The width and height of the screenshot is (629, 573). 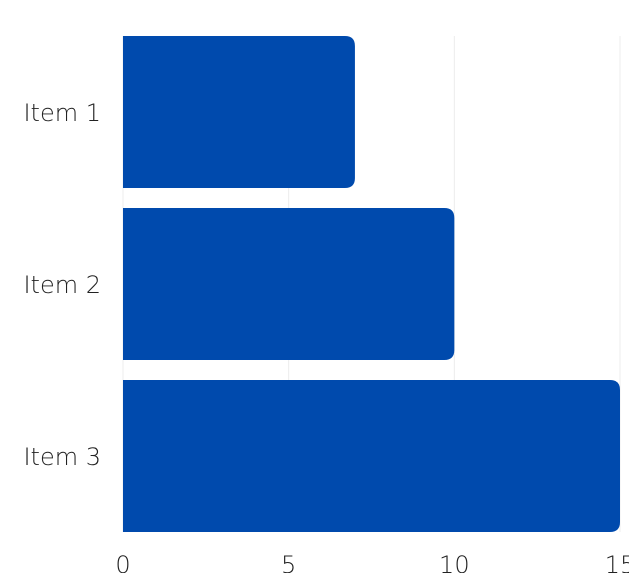 I want to click on category-label-item-3: Item 3, so click(x=62, y=457).